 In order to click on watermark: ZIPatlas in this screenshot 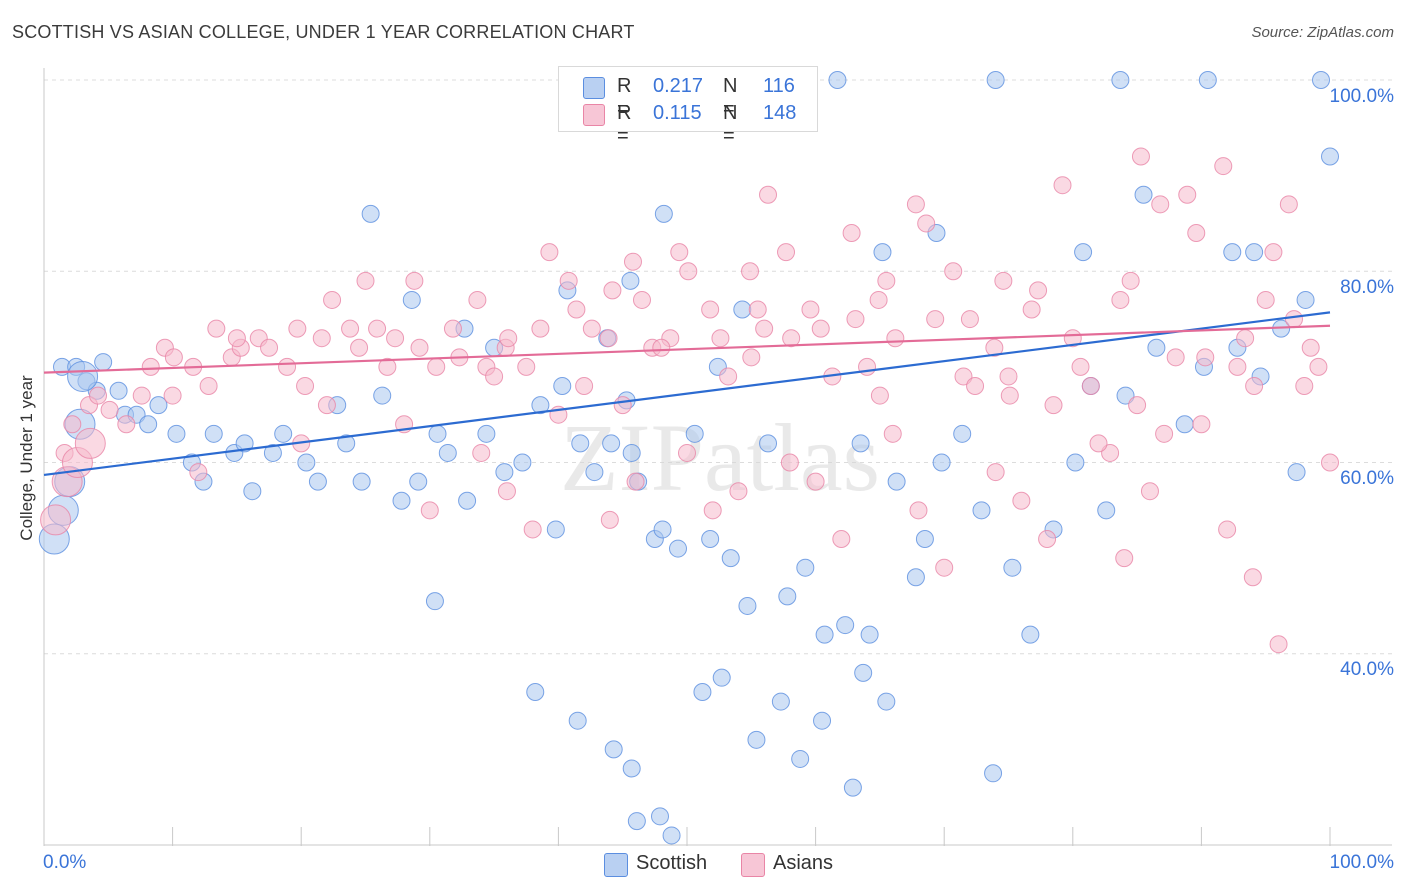, I will do `click(720, 457)`.